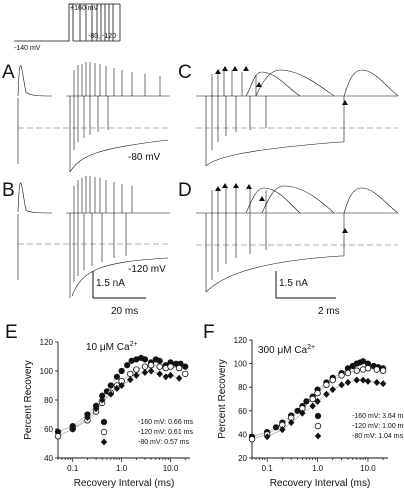  Describe the element at coordinates (329, 311) in the screenshot. I see `scalebar-d-time: 2 ms` at that location.